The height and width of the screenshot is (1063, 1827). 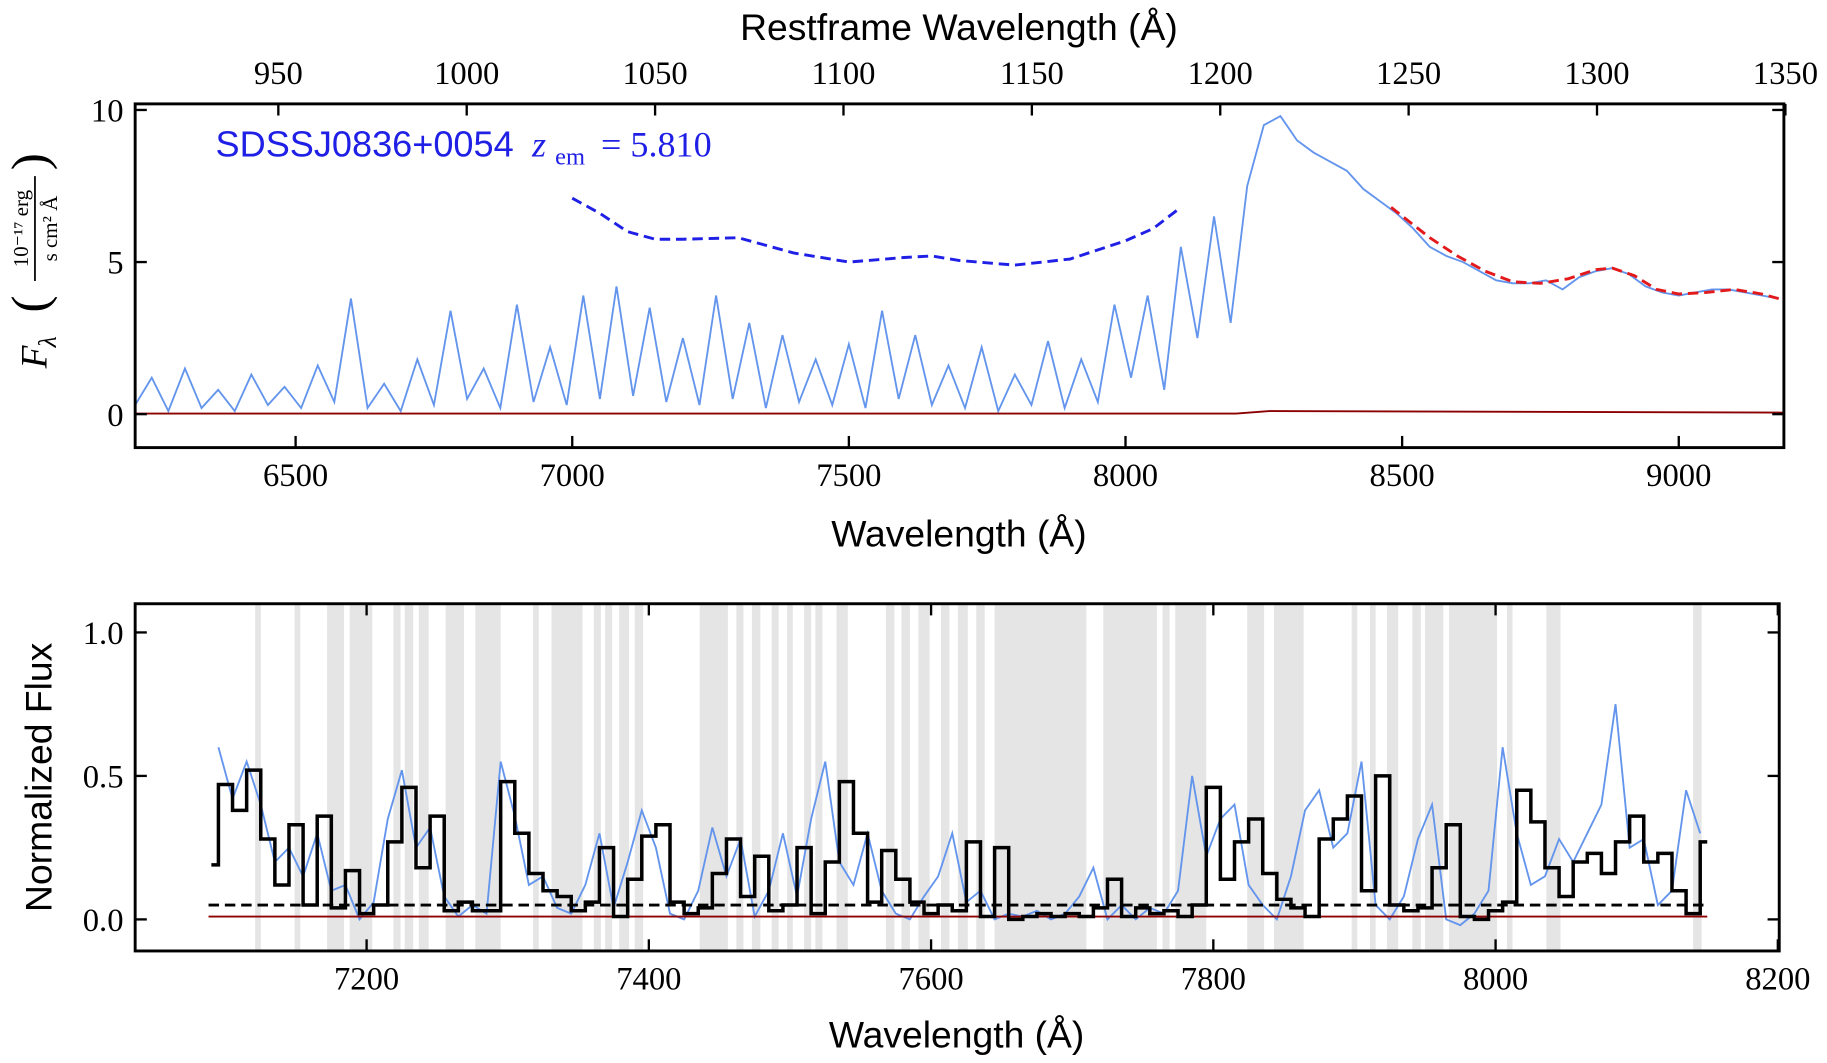 I want to click on annotation: SDSSJ0836+0054 z em = 5.810, so click(x=464, y=147).